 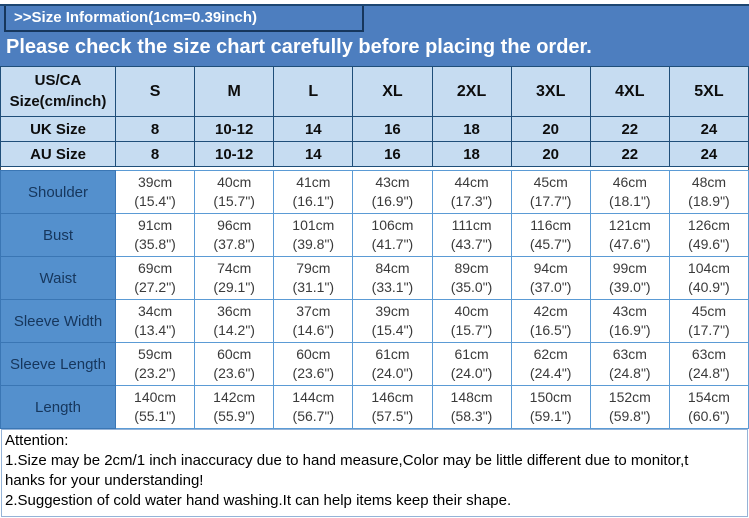 I want to click on measurement-cm: 89cm, so click(x=471, y=268).